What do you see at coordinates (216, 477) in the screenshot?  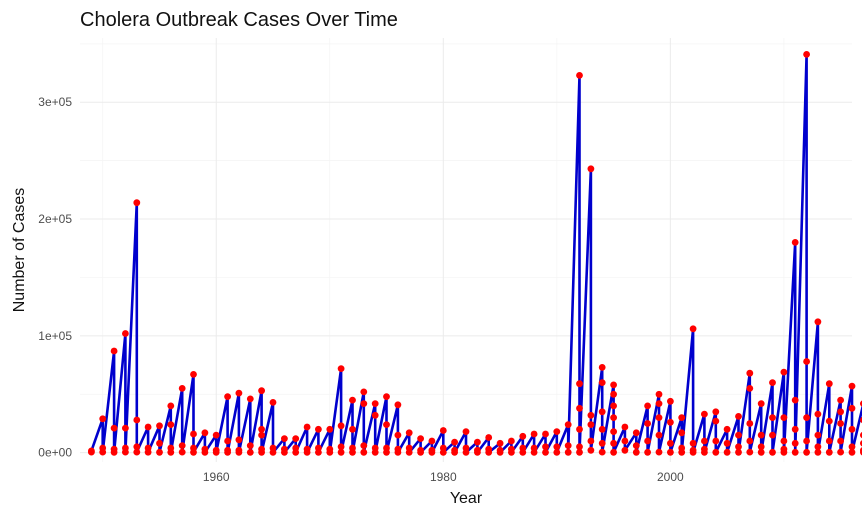 I see `x-tick-label: 1960` at bounding box center [216, 477].